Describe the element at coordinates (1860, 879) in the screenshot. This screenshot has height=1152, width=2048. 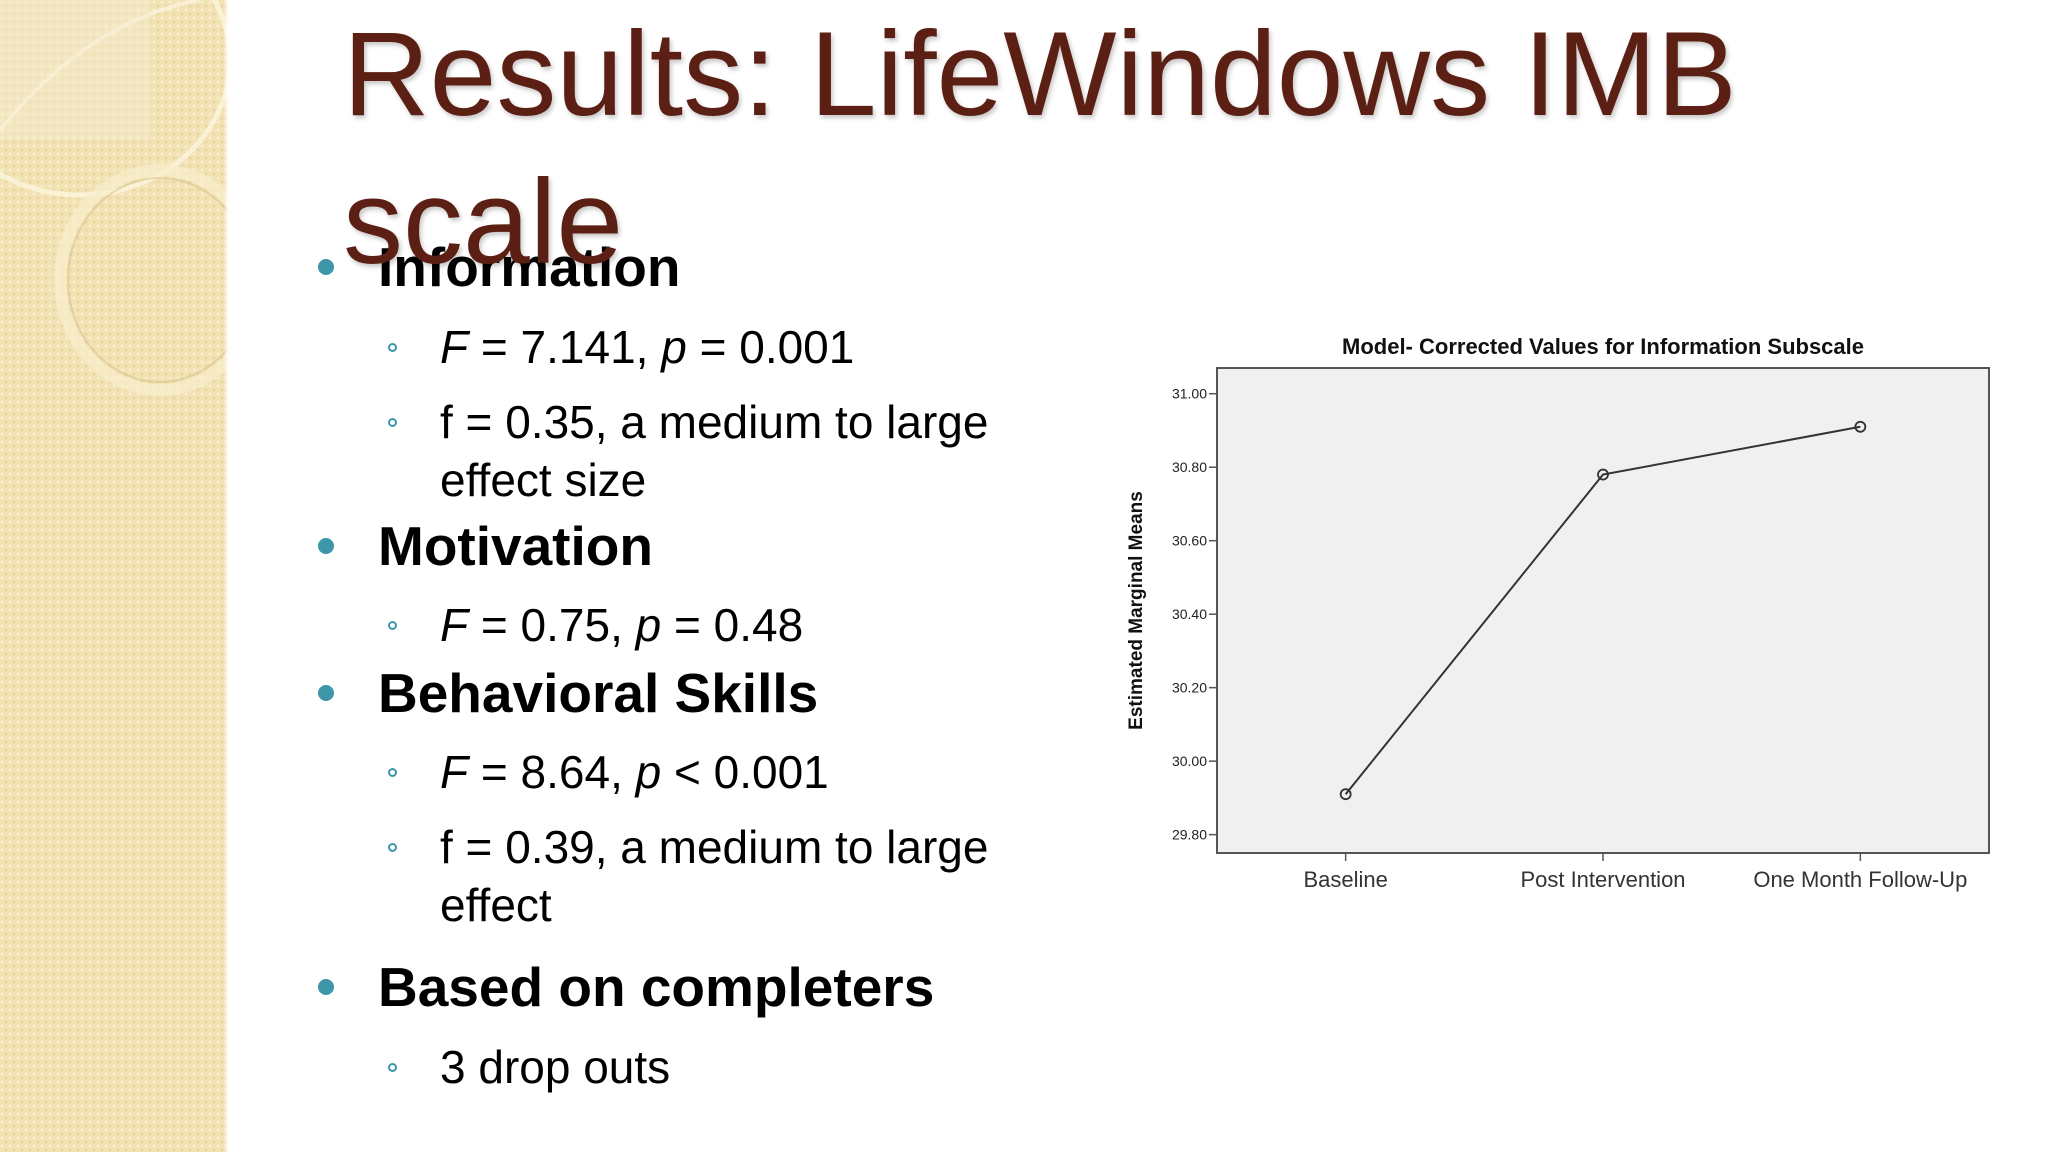
I see `chart-x-tick-label: One Month Follow-Up` at that location.